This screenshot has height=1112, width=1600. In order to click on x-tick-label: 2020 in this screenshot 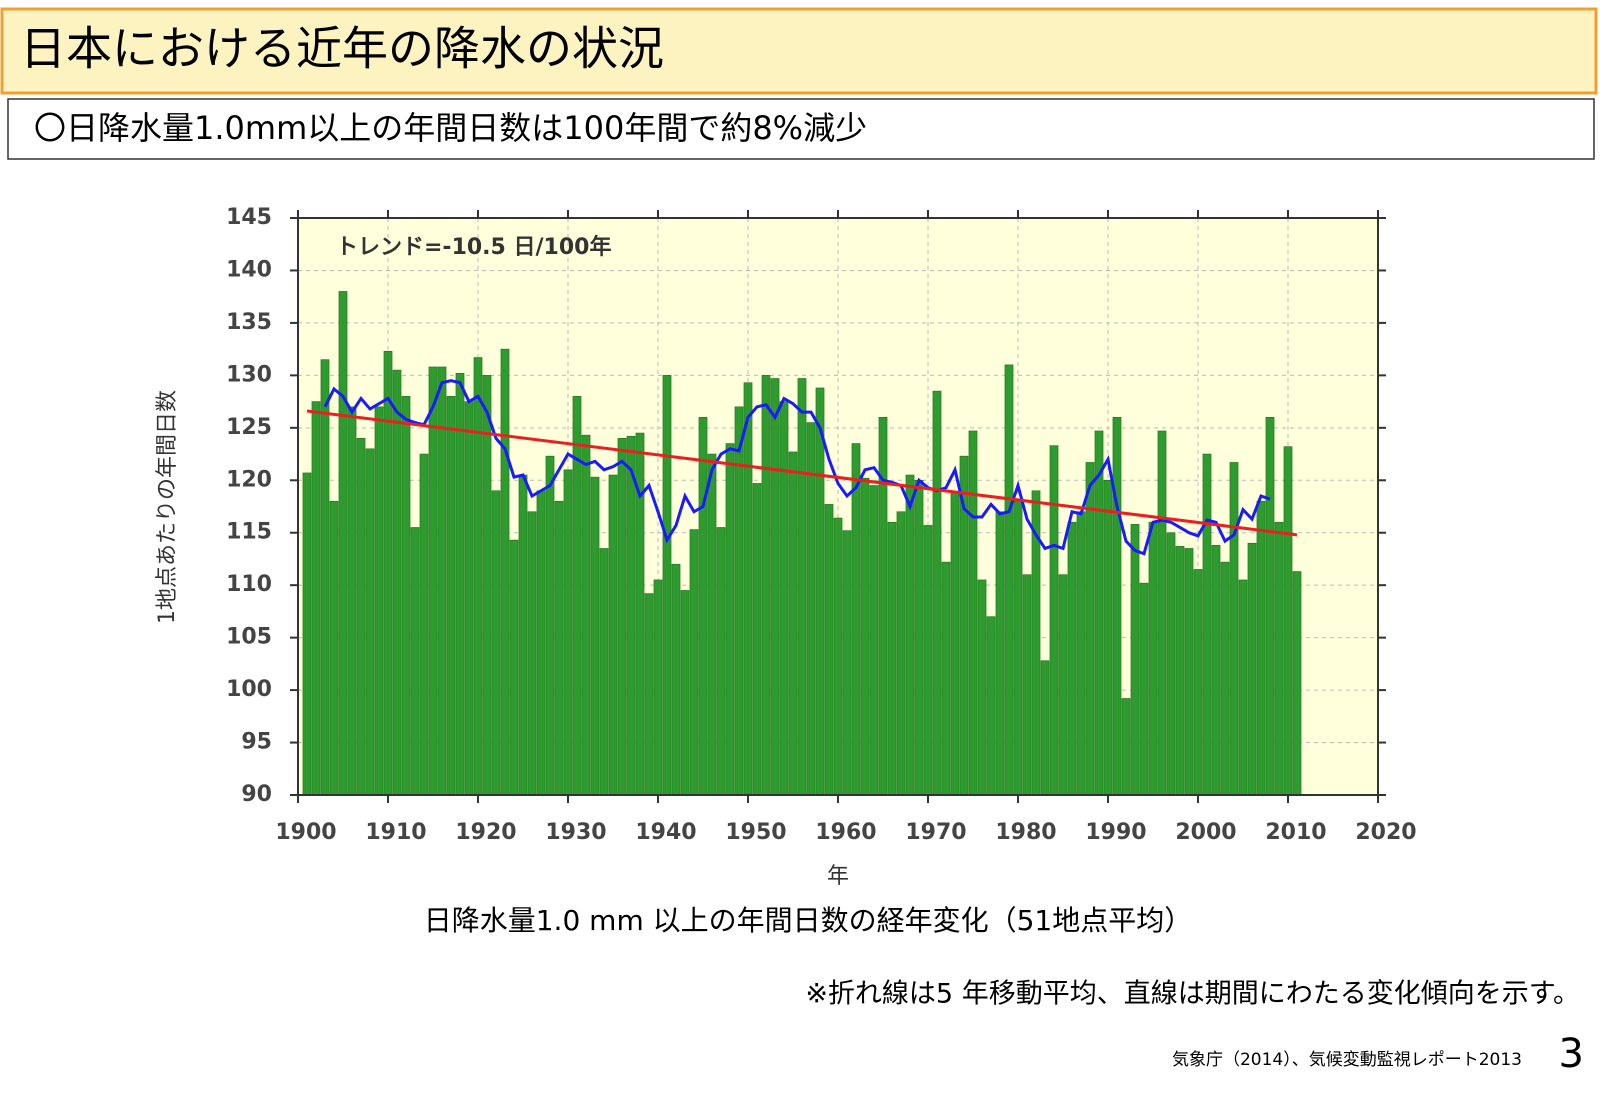, I will do `click(1385, 832)`.